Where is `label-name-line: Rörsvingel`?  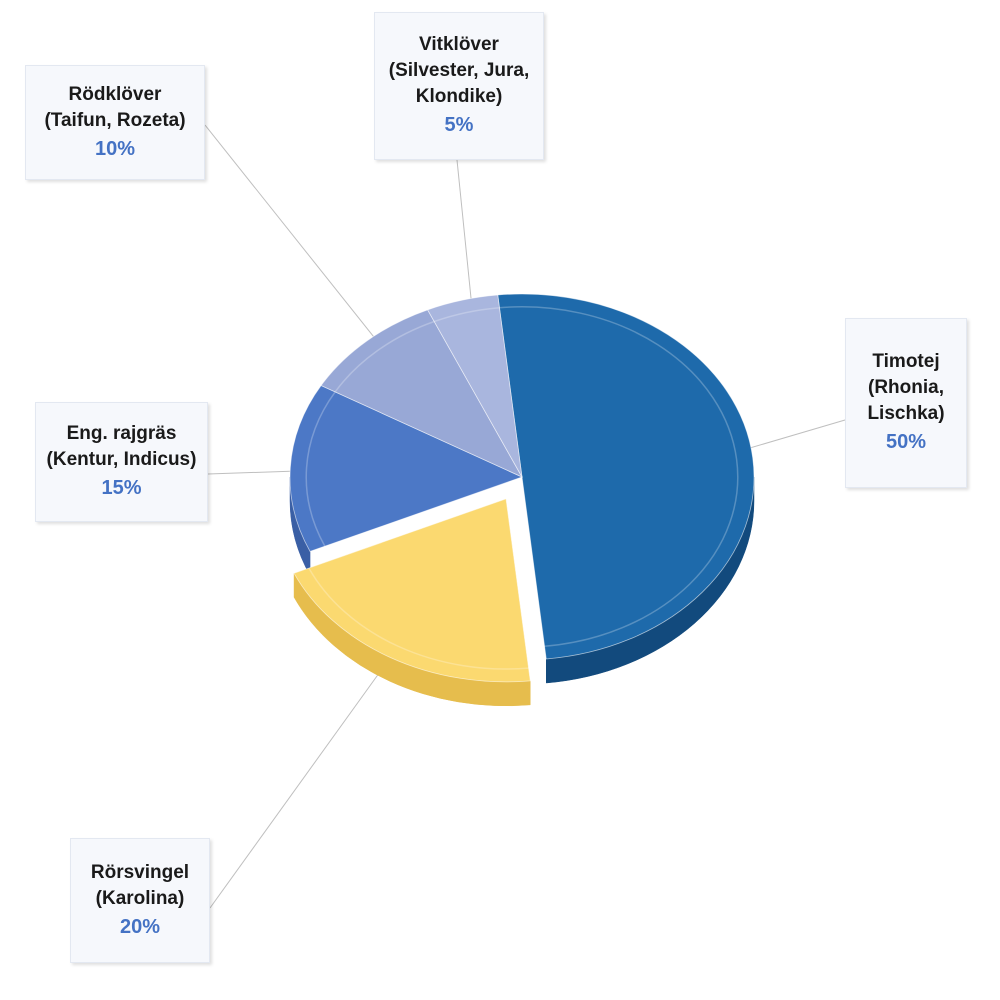
label-name-line: Rörsvingel is located at coordinates (140, 872).